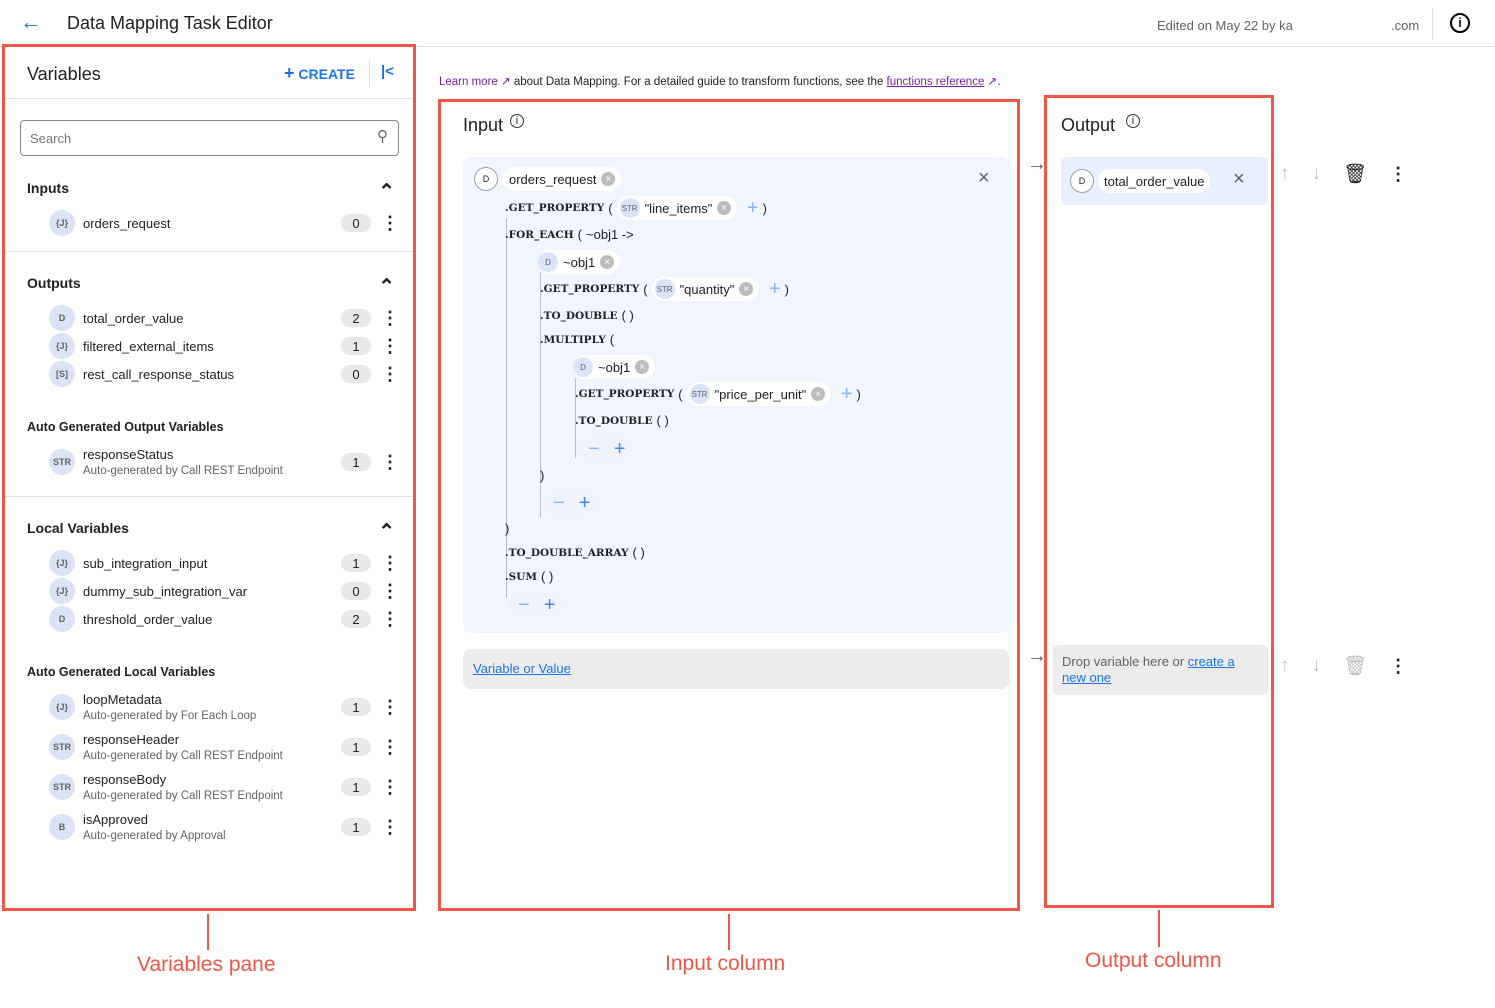 Image resolution: width=1495 pixels, height=1008 pixels. What do you see at coordinates (935, 82) in the screenshot?
I see `functions-reference-link: functions reference` at bounding box center [935, 82].